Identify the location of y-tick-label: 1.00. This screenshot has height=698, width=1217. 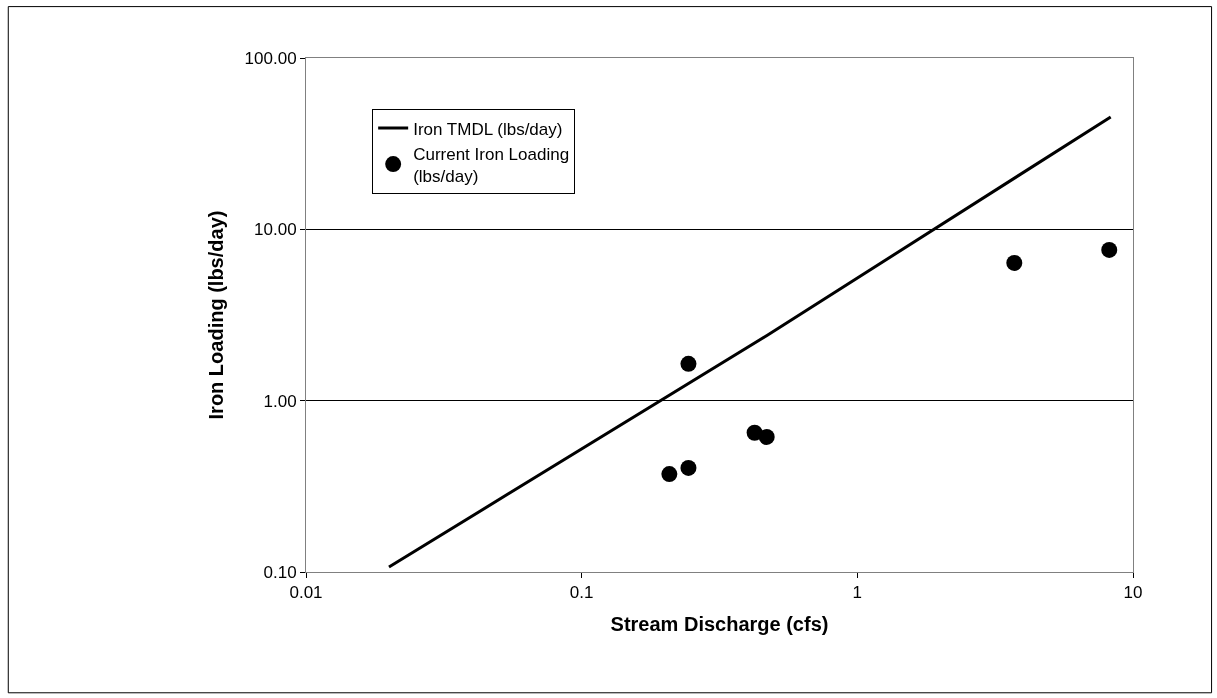
(280, 401).